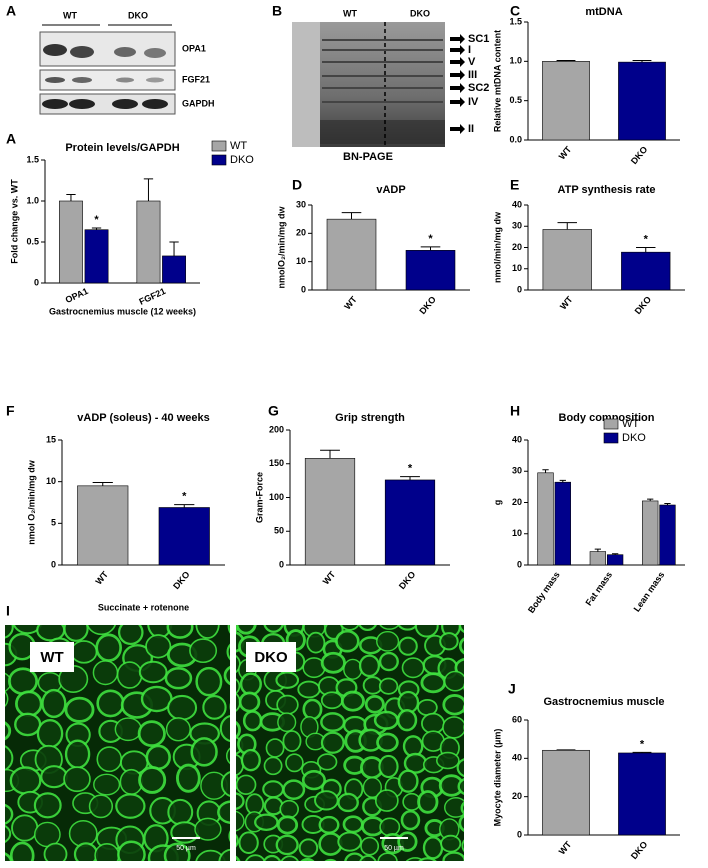 The image size is (708, 868). Describe the element at coordinates (107, 73) in the screenshot. I see `blot` at that location.